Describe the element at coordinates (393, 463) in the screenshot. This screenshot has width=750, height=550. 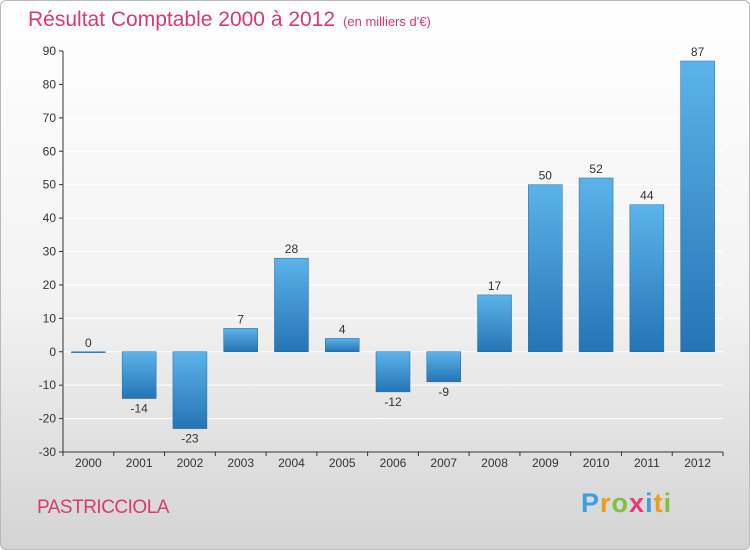
I see `x-tick-label: 2006` at that location.